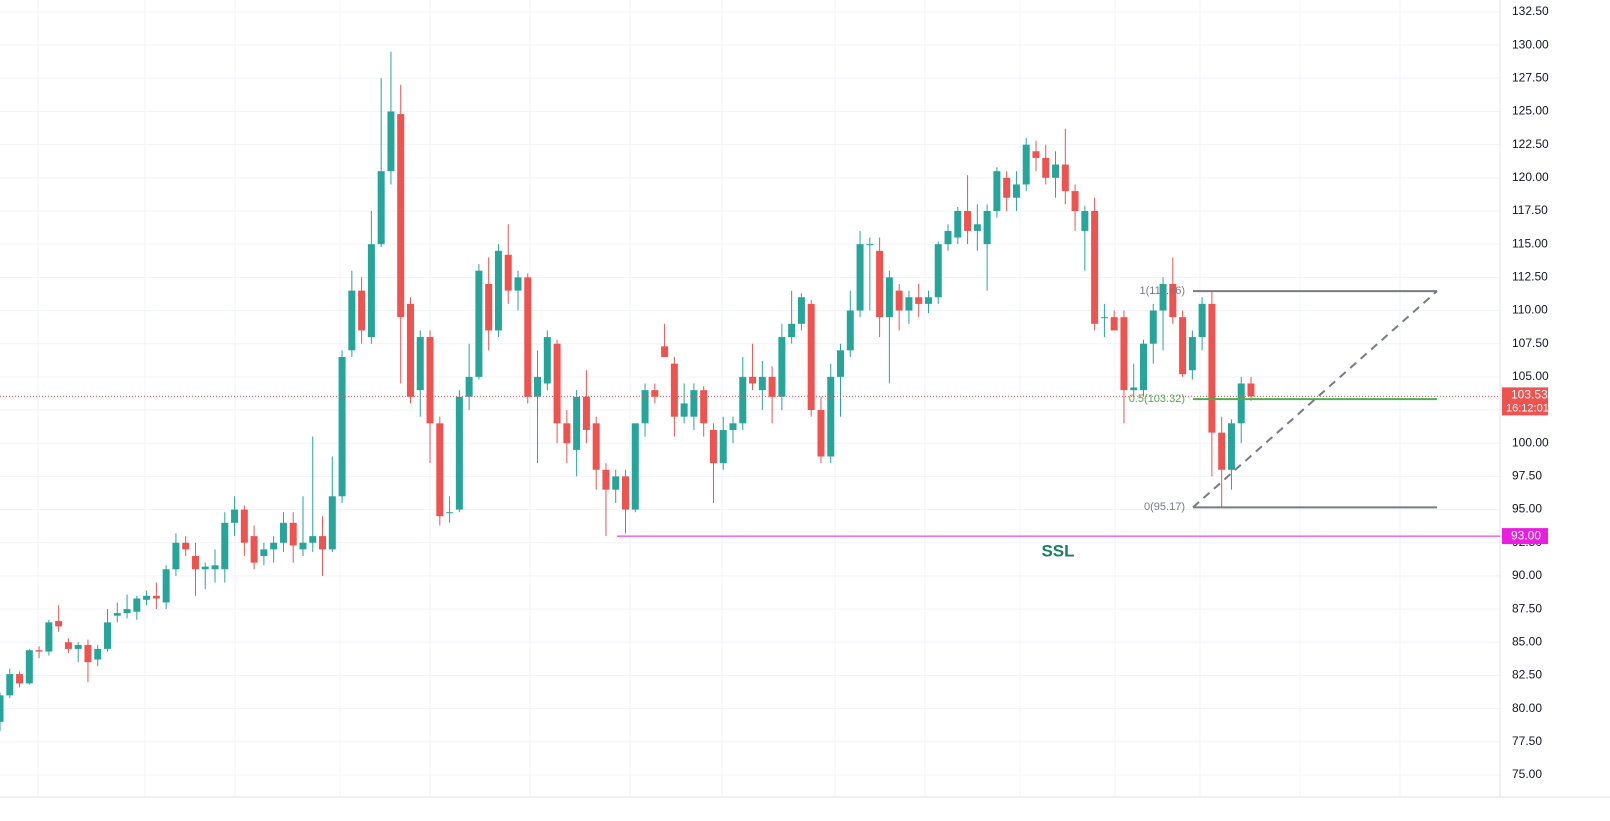  What do you see at coordinates (1057, 551) in the screenshot?
I see `level-annotation: SSL` at bounding box center [1057, 551].